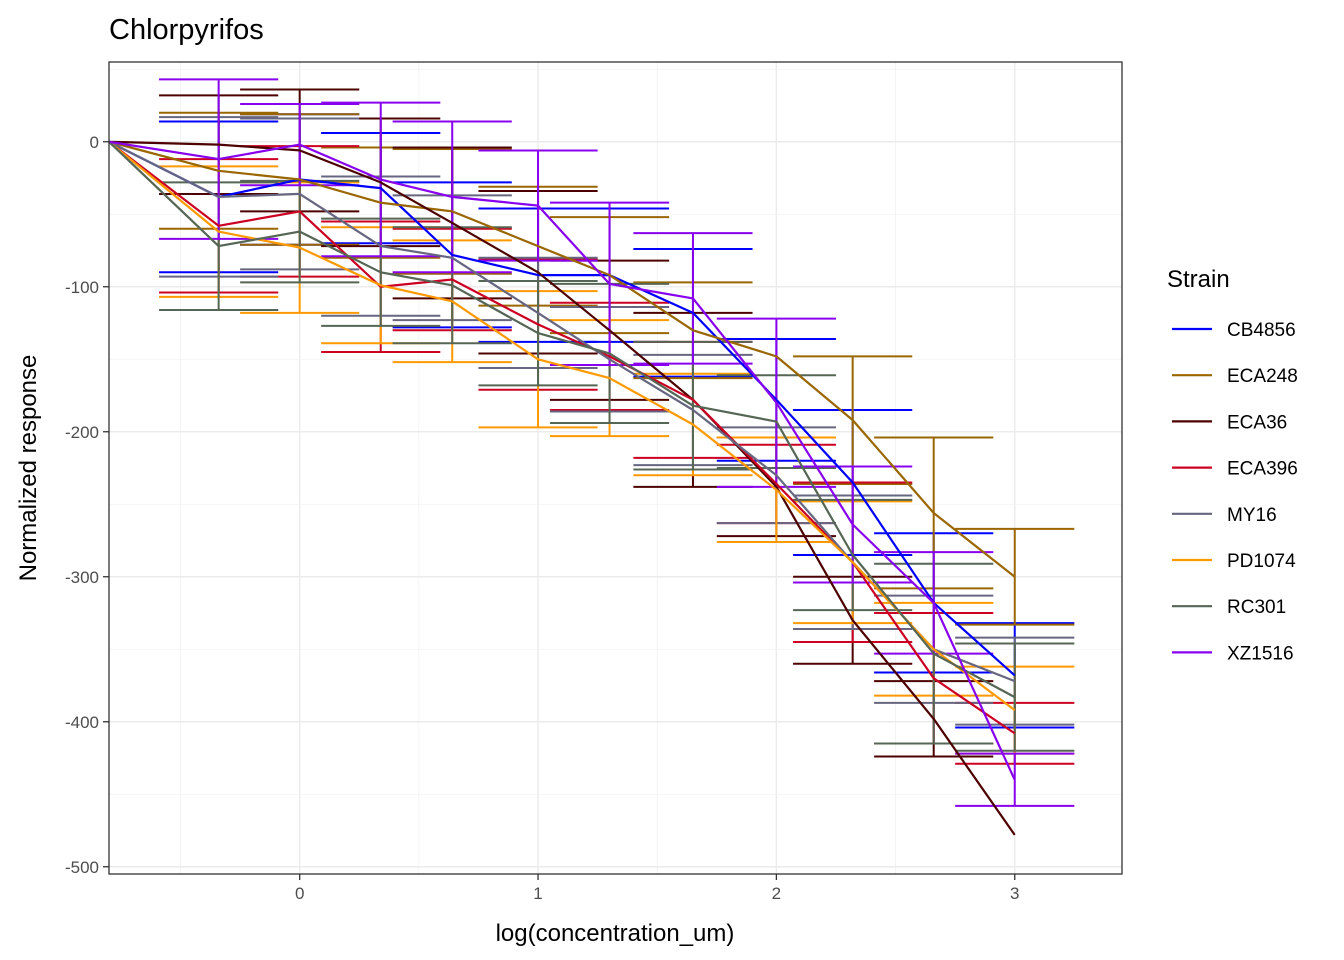  Describe the element at coordinates (1262, 469) in the screenshot. I see `legend-label: ECA396` at that location.